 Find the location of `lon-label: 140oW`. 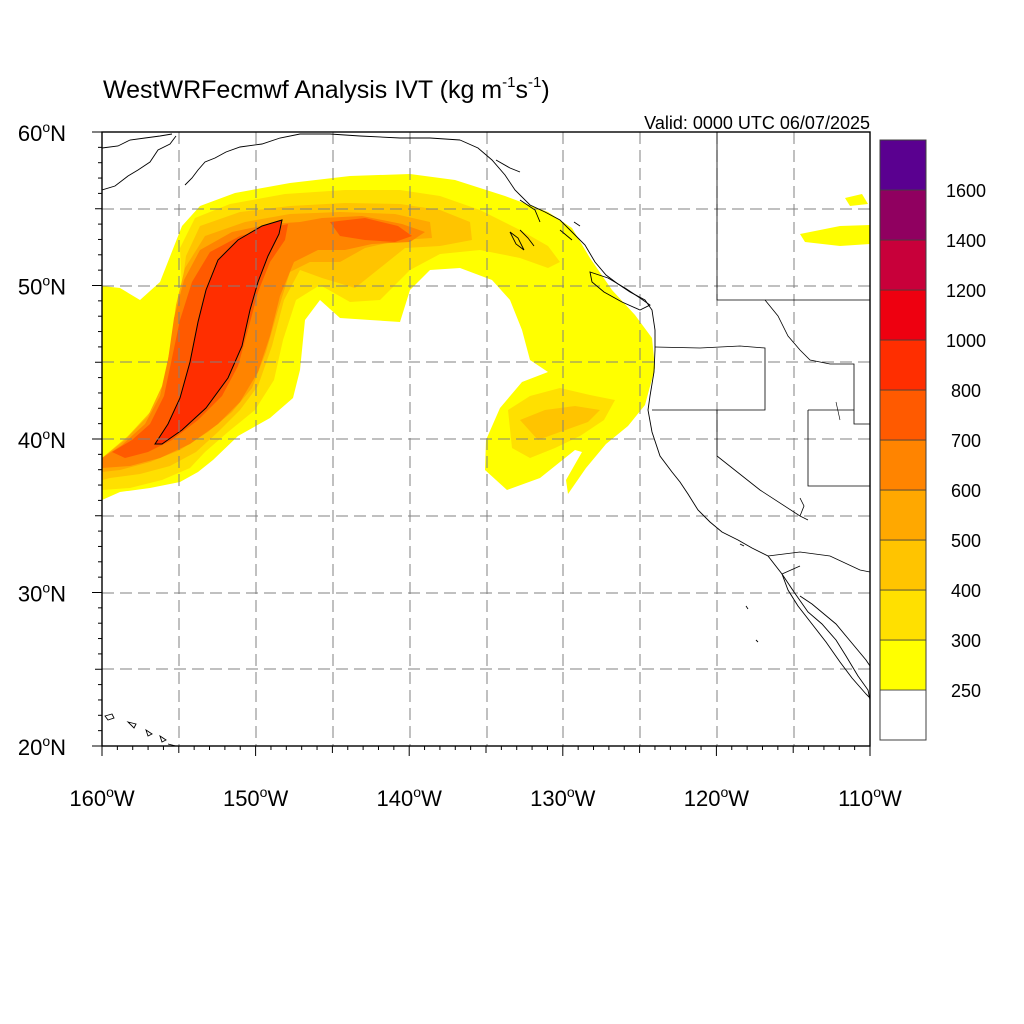

lon-label: 140oW is located at coordinates (410, 797).